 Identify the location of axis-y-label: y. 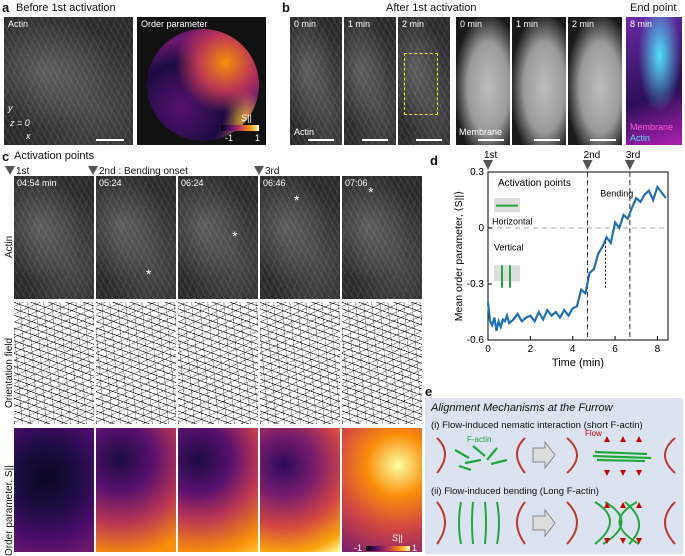
(10, 108).